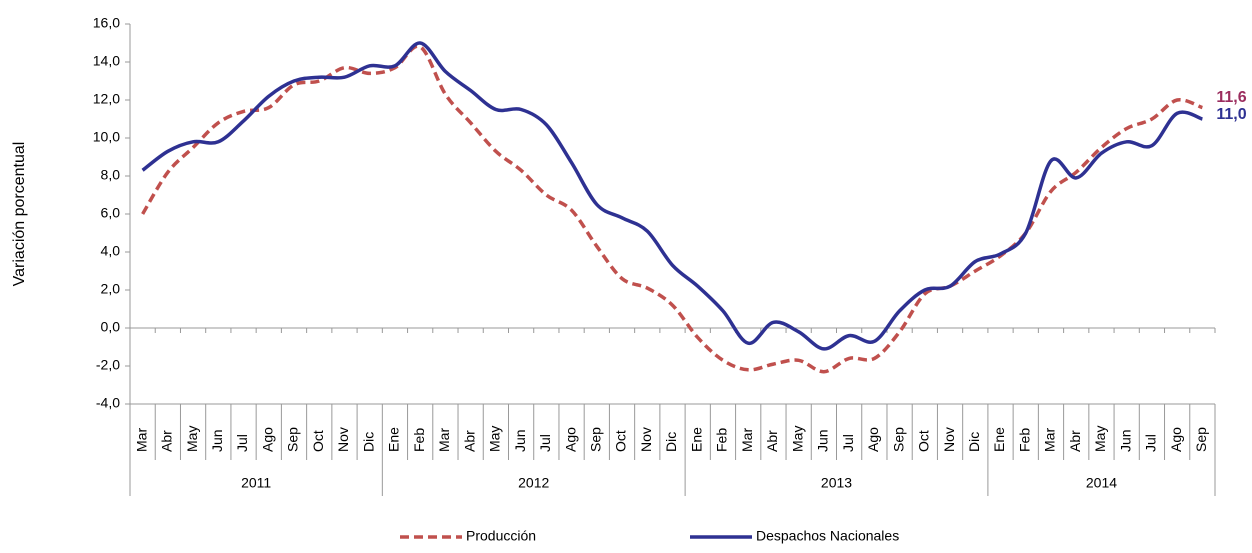  Describe the element at coordinates (106, 23) in the screenshot. I see `y-tick-label: 16,0` at that location.